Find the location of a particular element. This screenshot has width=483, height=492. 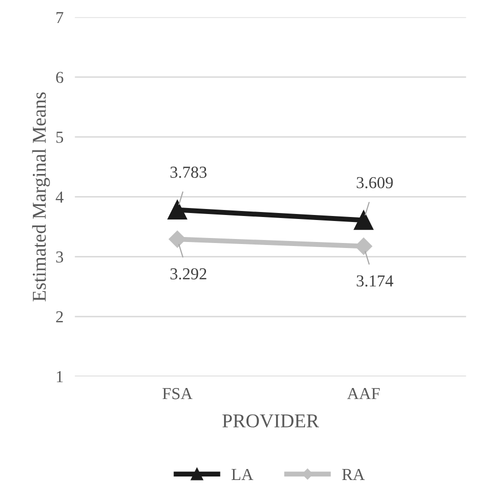

data-label: 3.174 is located at coordinates (375, 281).